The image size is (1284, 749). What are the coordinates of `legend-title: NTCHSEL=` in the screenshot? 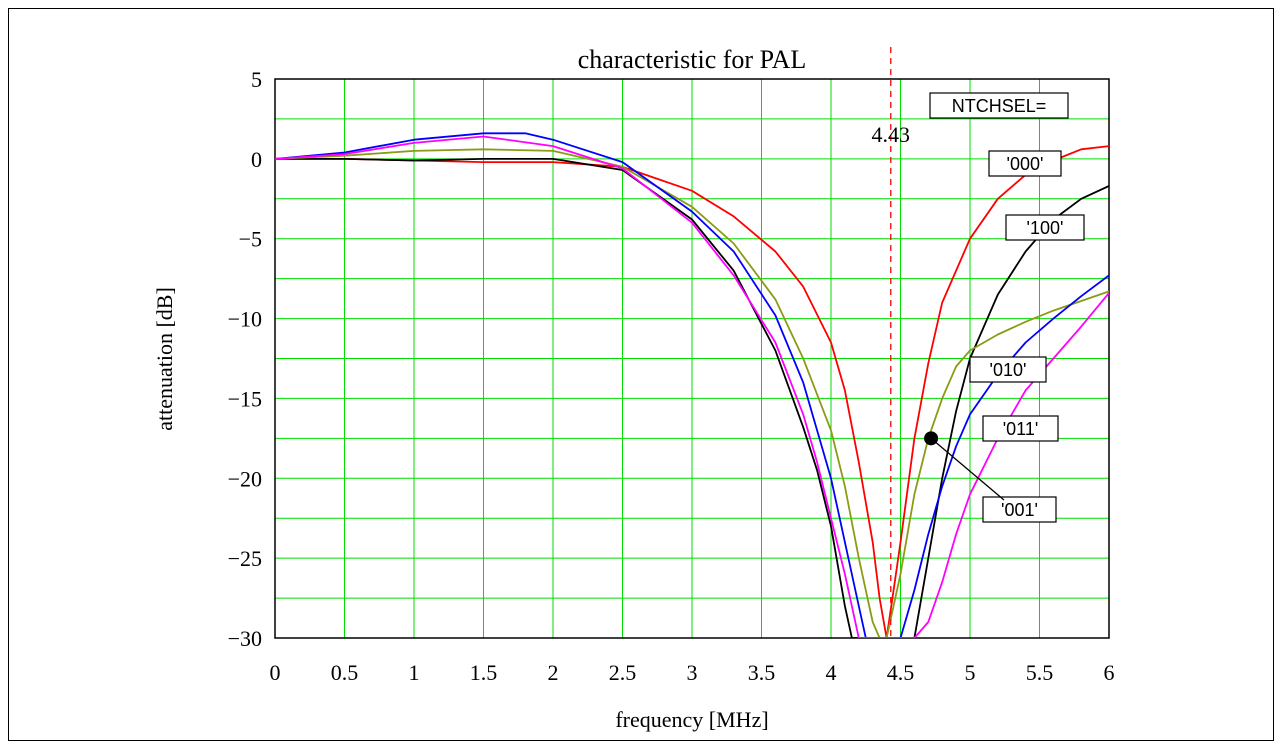 It's located at (999, 106).